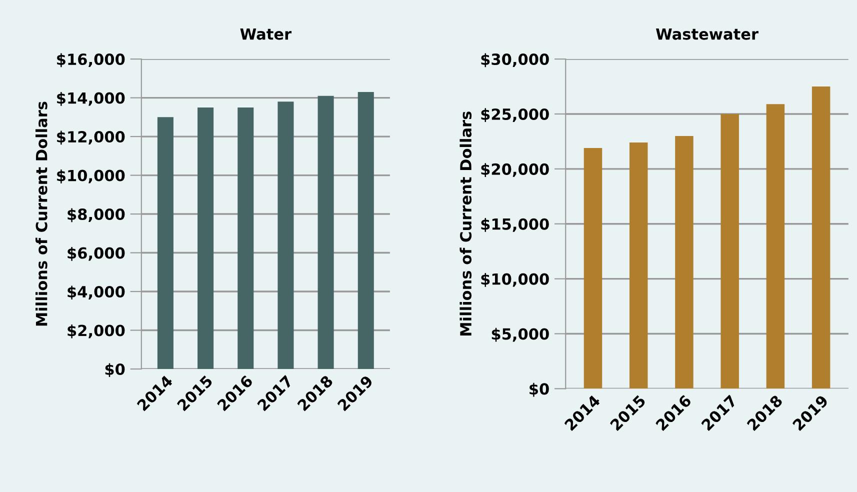  What do you see at coordinates (515, 225) in the screenshot?
I see `y-tick-label: $15,000` at bounding box center [515, 225].